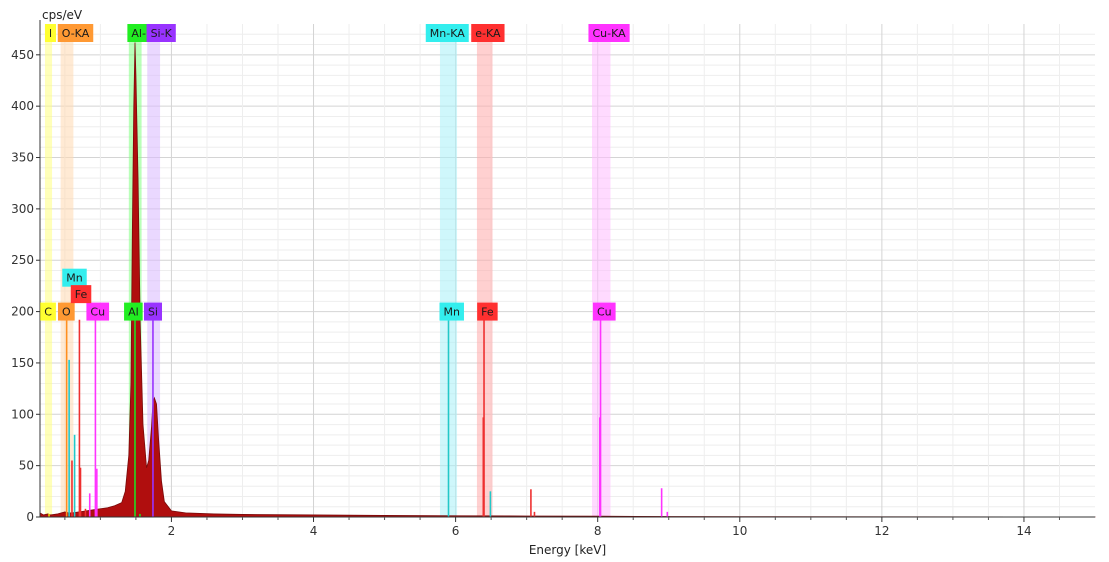  Describe the element at coordinates (314, 531) in the screenshot. I see `x-tick-label: 4` at that location.